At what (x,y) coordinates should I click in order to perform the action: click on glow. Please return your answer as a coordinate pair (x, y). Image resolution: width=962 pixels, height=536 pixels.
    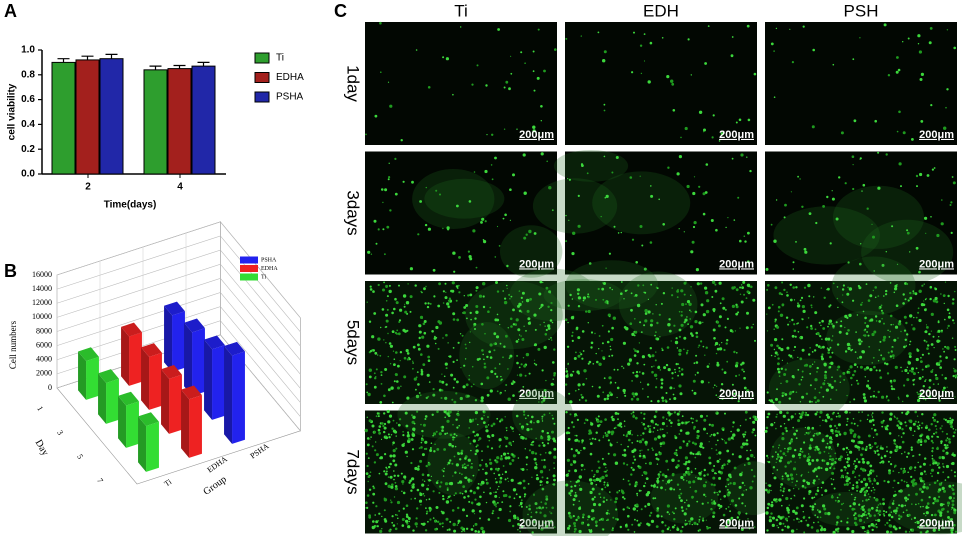
    Looking at the image, I should click on (878, 217).